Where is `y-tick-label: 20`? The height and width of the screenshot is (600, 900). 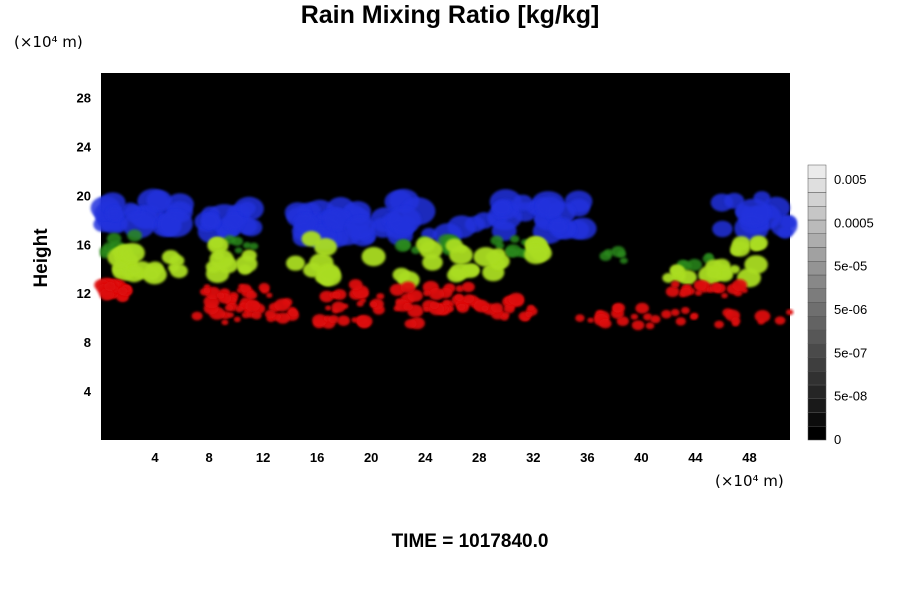 y-tick-label: 20 is located at coordinates (84, 195).